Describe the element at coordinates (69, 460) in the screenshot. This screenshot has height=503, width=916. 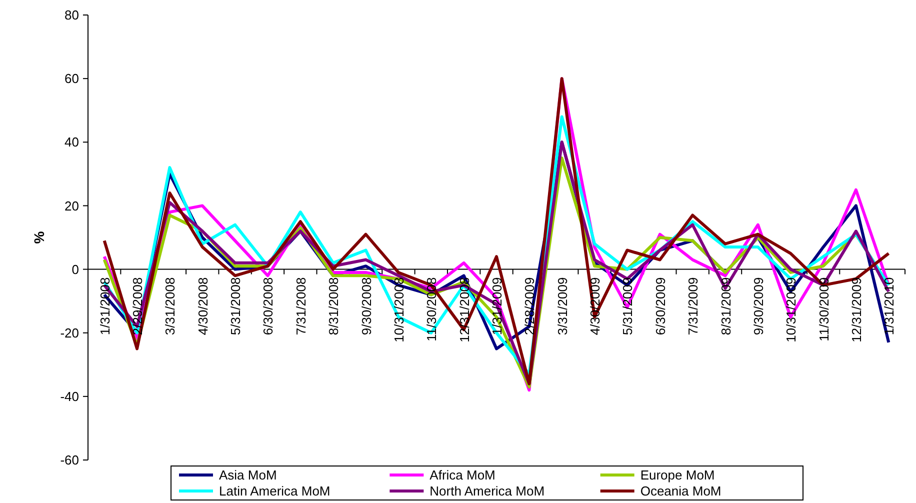
I see `y-tick-label: -60` at that location.